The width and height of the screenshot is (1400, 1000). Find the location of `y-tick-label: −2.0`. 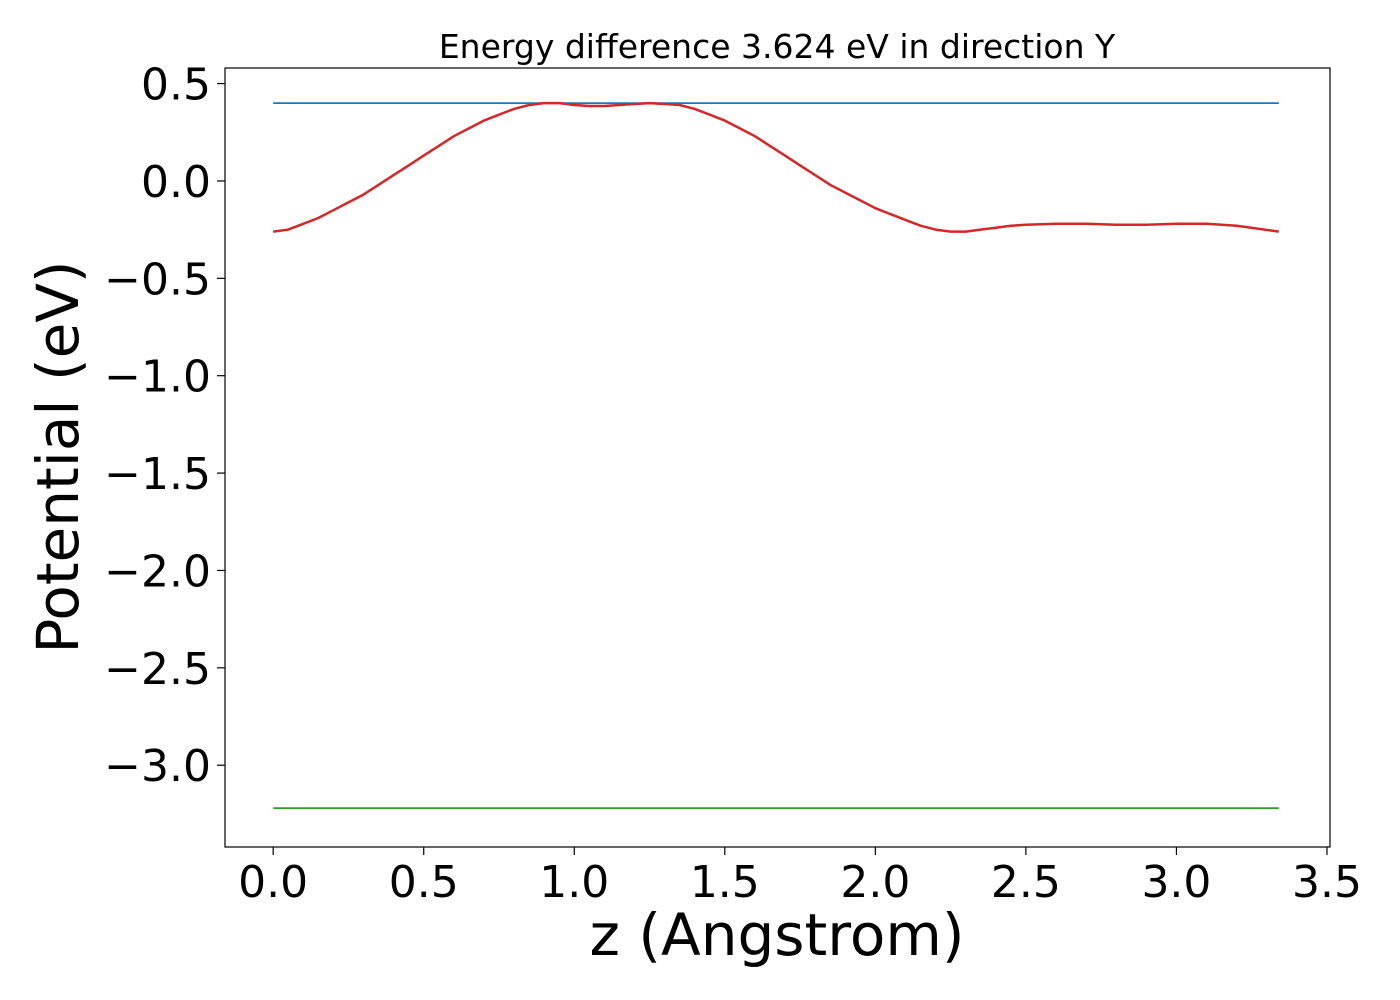

y-tick-label: −2.0 is located at coordinates (157, 571).